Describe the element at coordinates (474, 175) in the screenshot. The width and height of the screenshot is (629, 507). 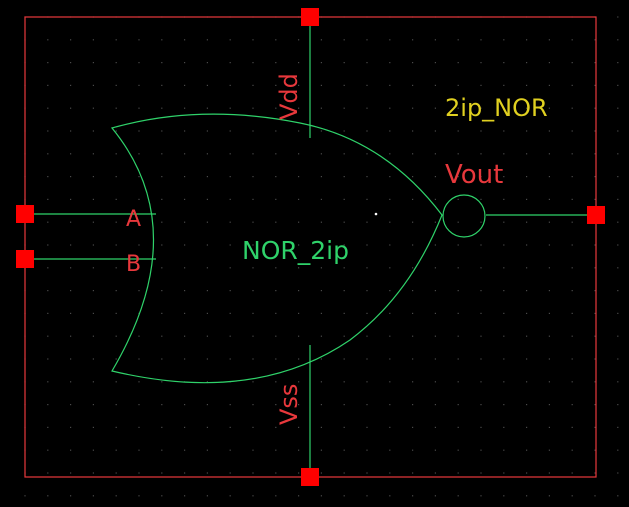
I see `pin-label-vout: Vout` at that location.